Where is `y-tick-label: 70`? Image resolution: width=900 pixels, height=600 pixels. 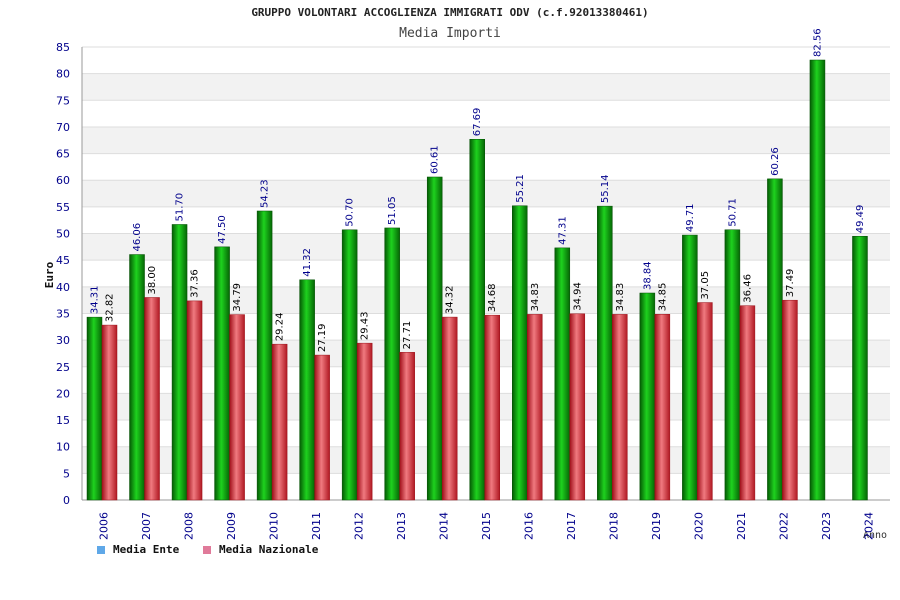
y-tick-label: 70 is located at coordinates (63, 127).